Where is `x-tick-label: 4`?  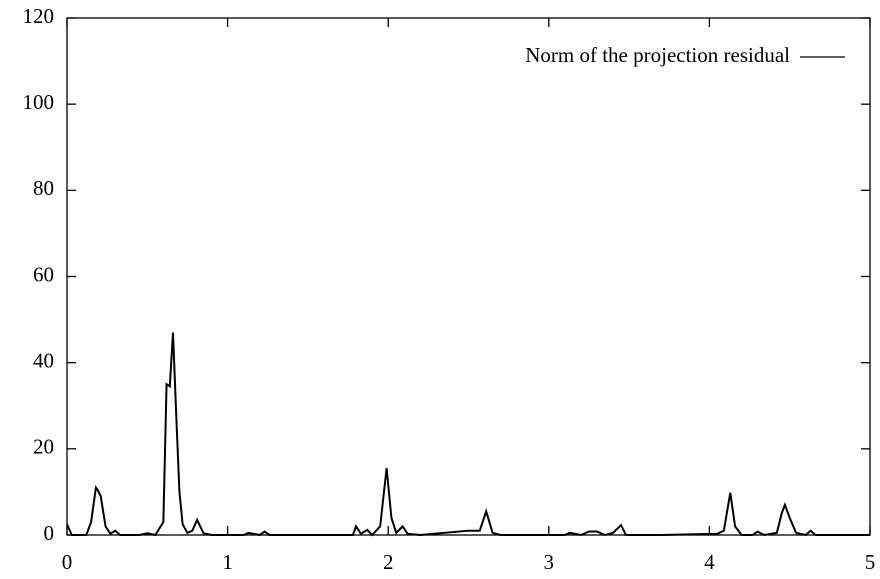 x-tick-label: 4 is located at coordinates (709, 562).